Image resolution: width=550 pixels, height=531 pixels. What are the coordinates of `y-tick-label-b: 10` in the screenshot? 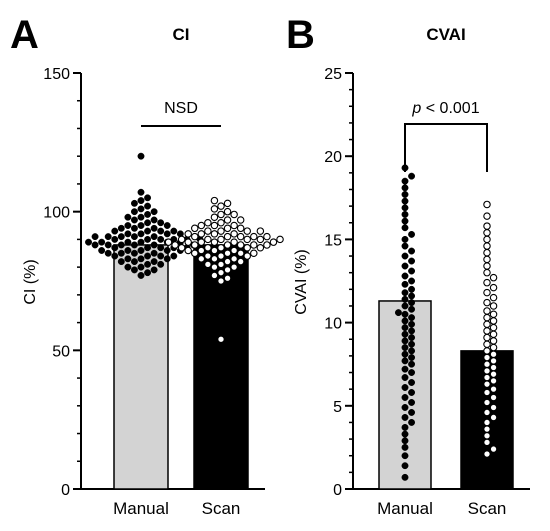 It's located at (333, 324).